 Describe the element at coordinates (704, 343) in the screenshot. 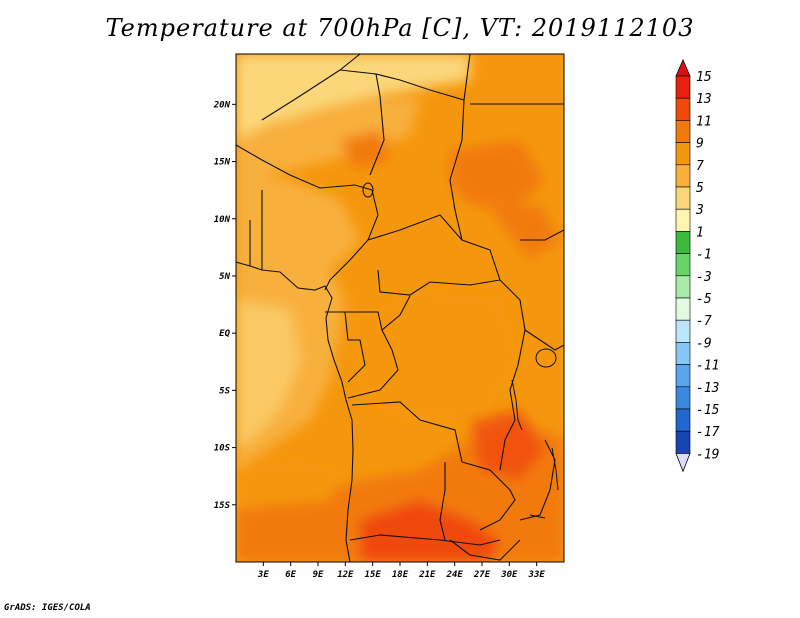

I see `colorbar-label: -9` at that location.